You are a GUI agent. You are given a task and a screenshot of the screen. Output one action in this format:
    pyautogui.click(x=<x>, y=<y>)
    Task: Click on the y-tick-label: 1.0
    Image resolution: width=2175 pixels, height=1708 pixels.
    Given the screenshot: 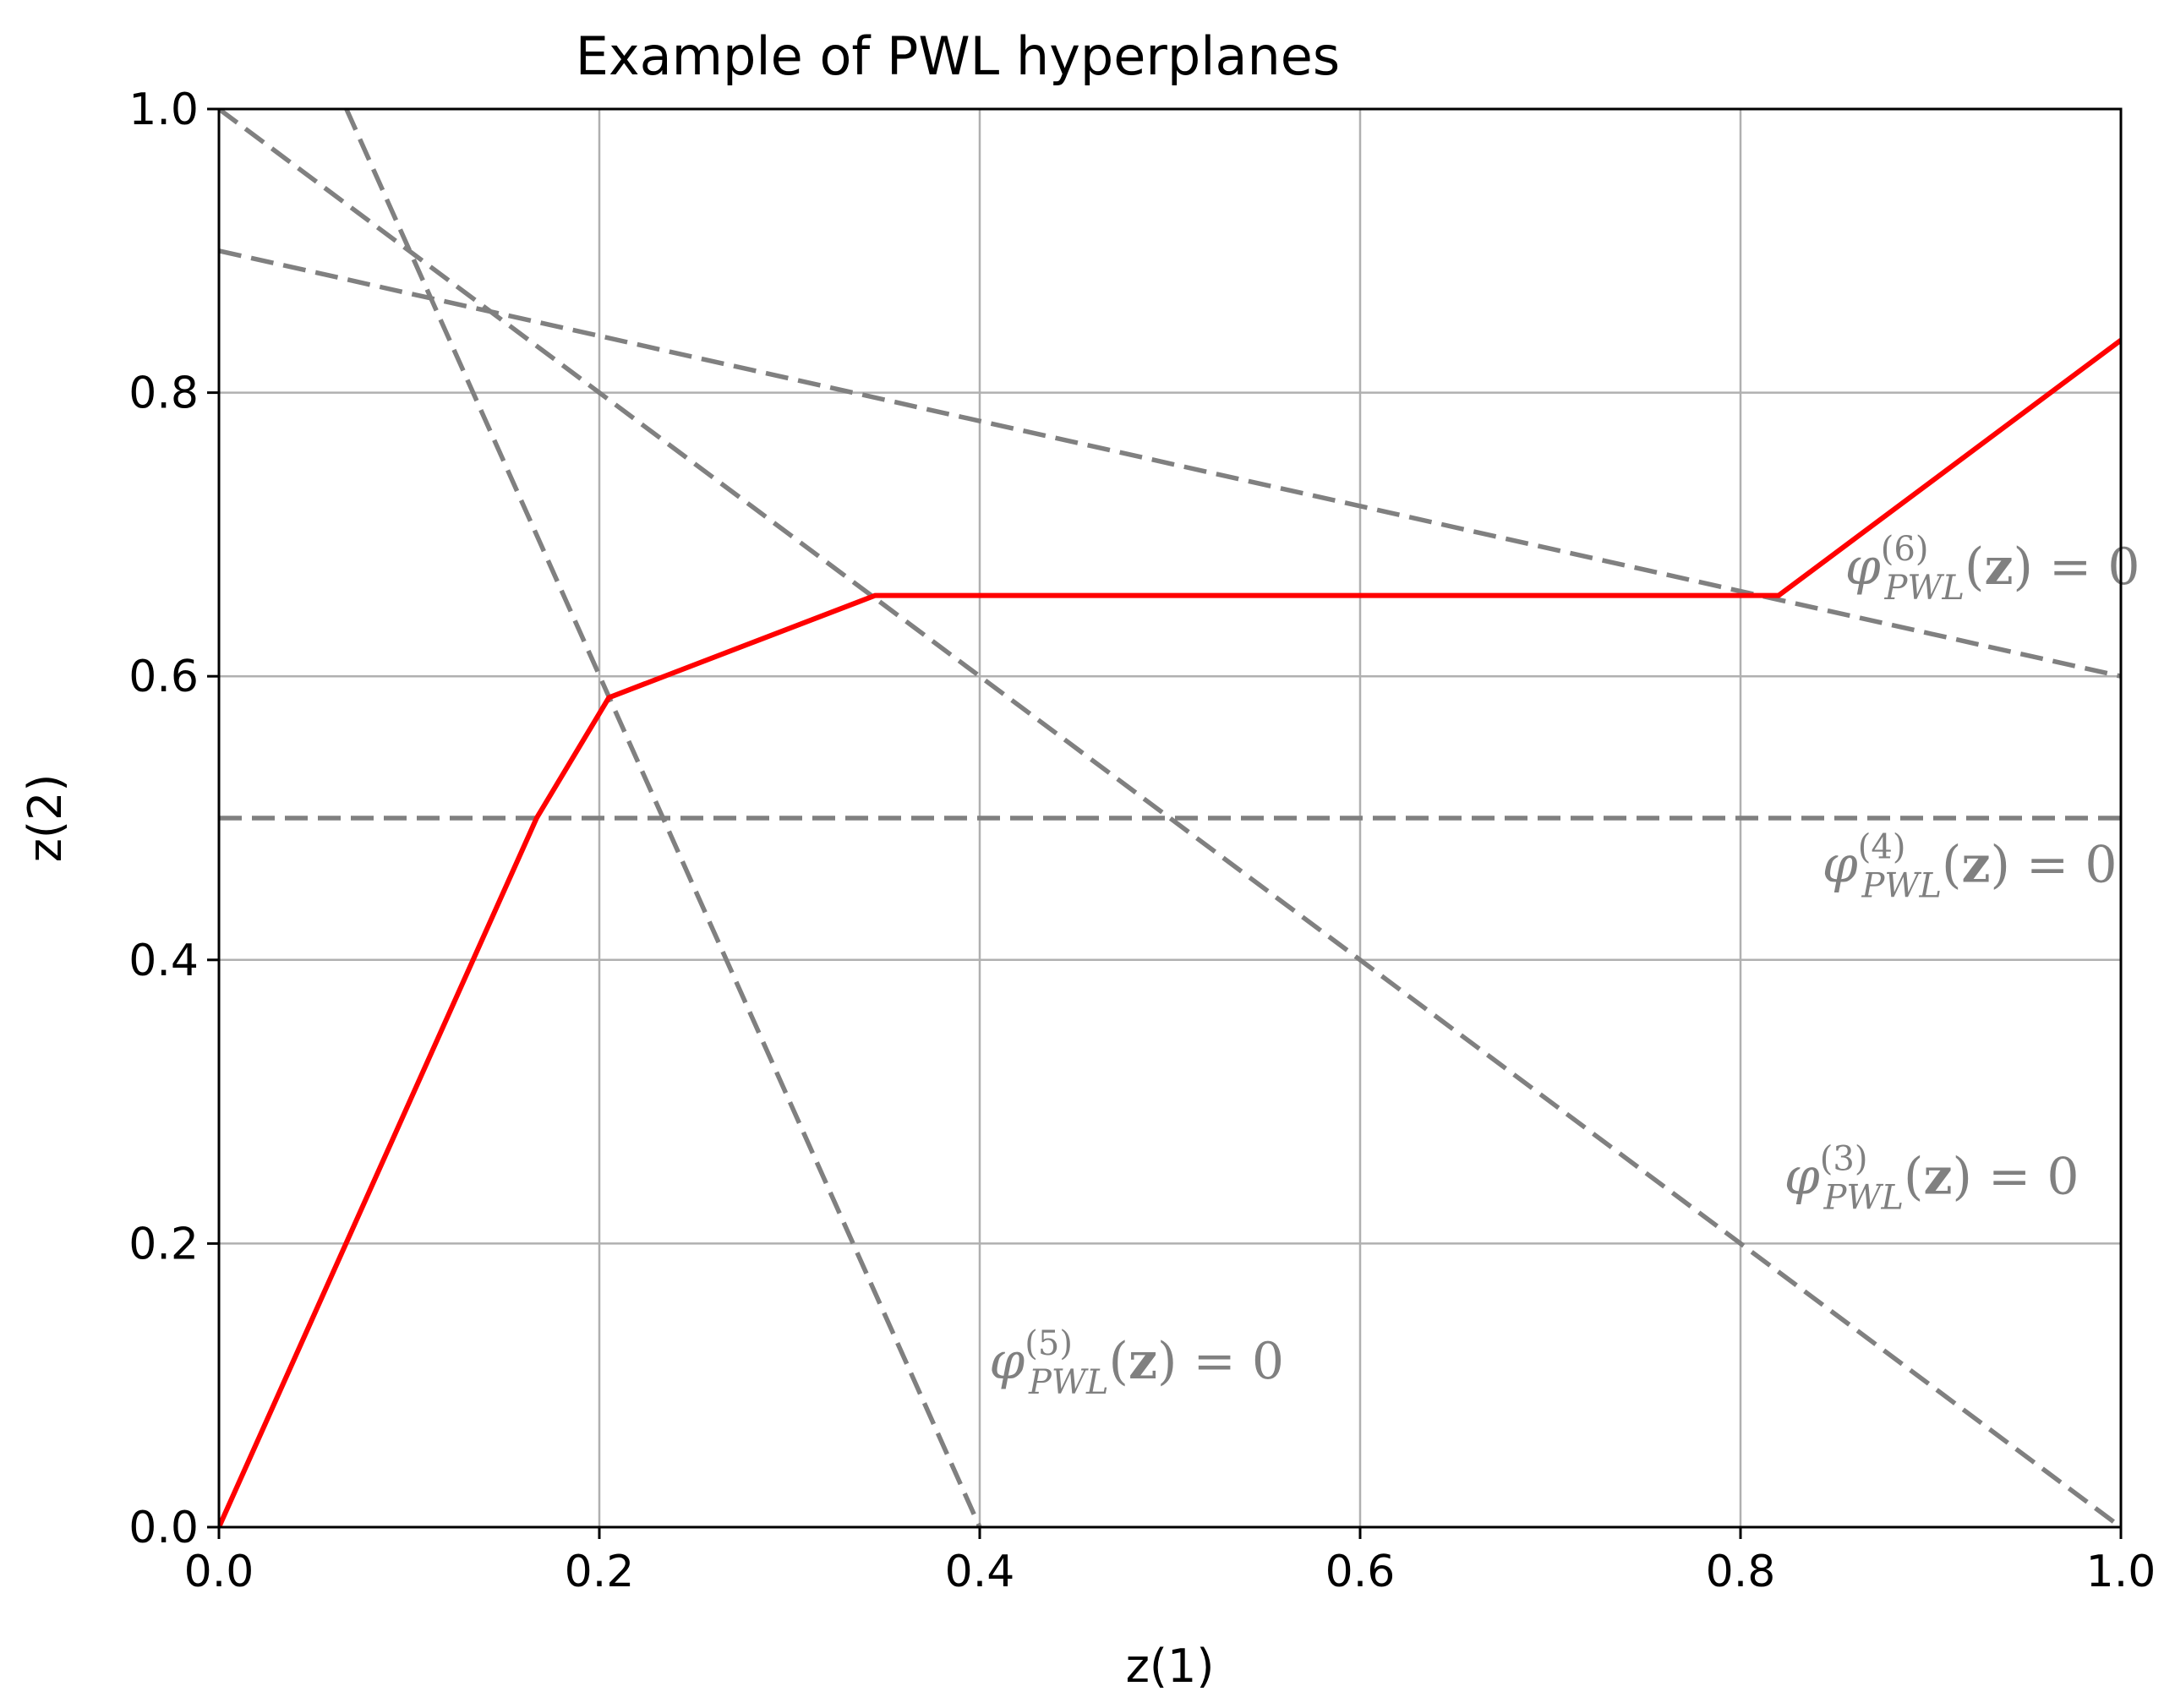 What is the action you would take?
    pyautogui.click(x=163, y=110)
    